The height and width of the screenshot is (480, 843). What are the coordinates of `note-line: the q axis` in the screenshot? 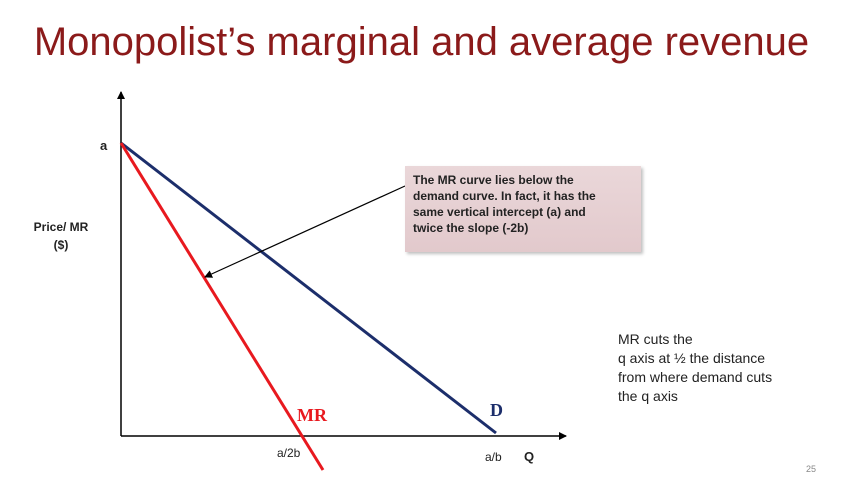 It's located at (648, 396).